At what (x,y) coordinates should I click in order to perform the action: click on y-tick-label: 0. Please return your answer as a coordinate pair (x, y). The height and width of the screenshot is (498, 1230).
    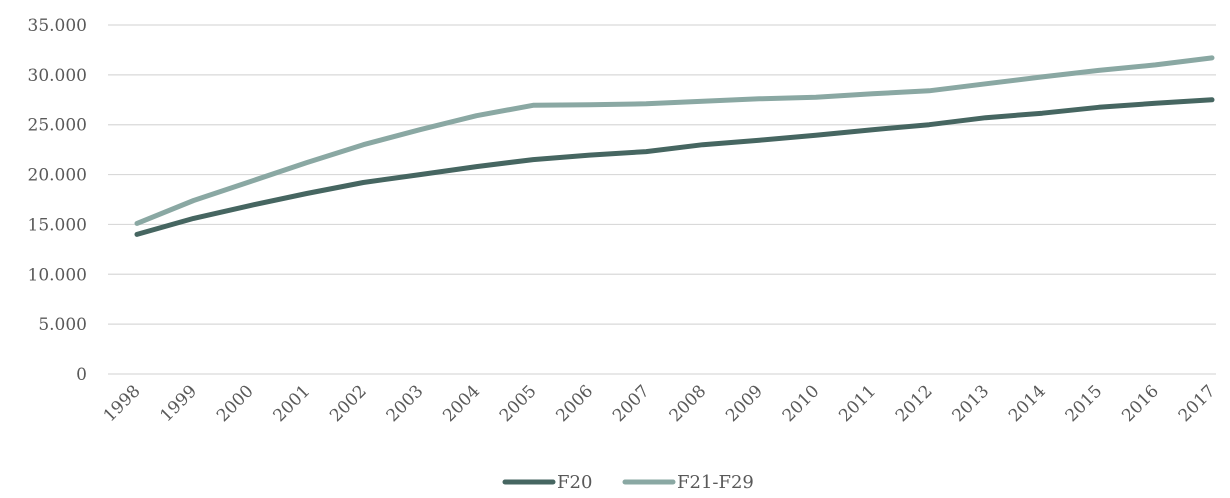
    Looking at the image, I should click on (81, 375).